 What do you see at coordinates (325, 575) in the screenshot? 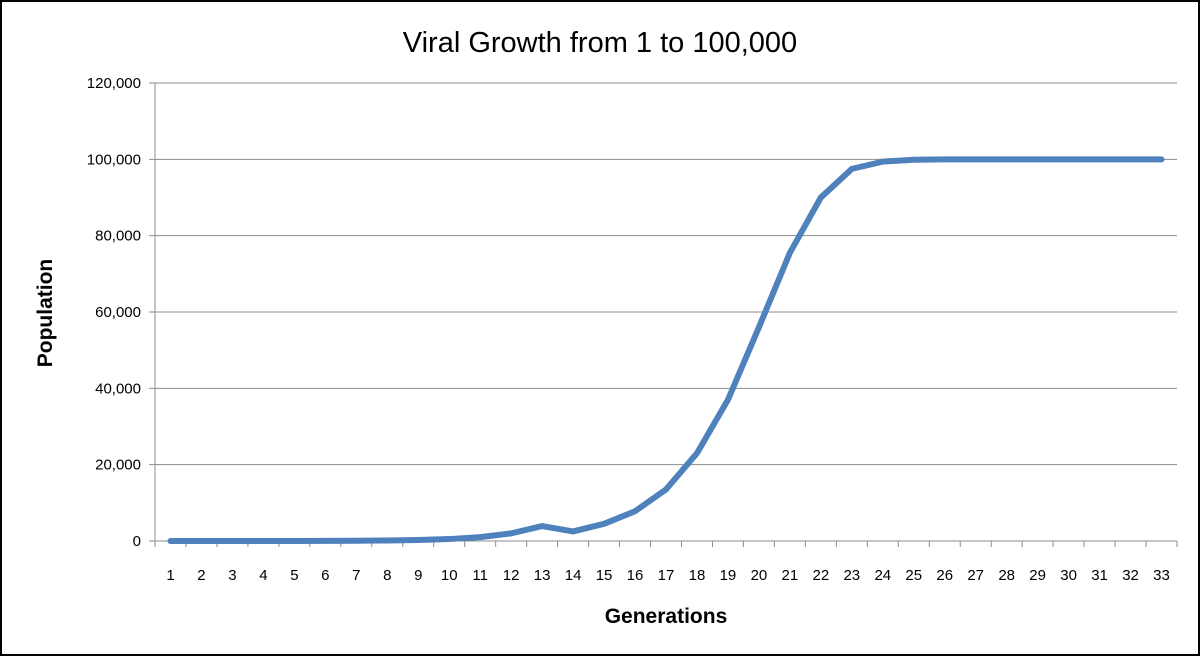
I see `x-tick-label: 6` at bounding box center [325, 575].